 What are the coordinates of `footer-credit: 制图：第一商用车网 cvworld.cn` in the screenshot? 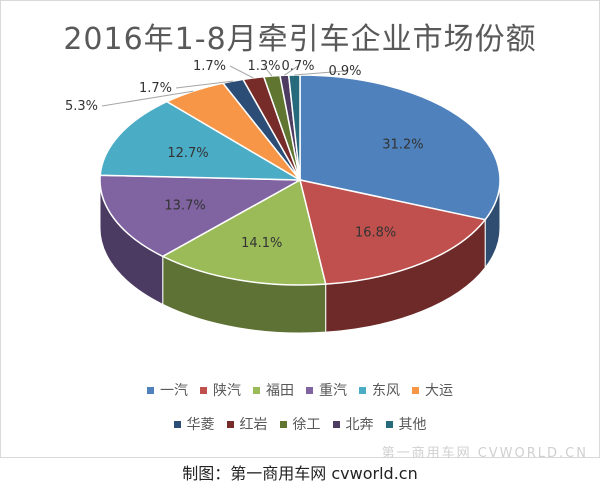 It's located at (300, 473).